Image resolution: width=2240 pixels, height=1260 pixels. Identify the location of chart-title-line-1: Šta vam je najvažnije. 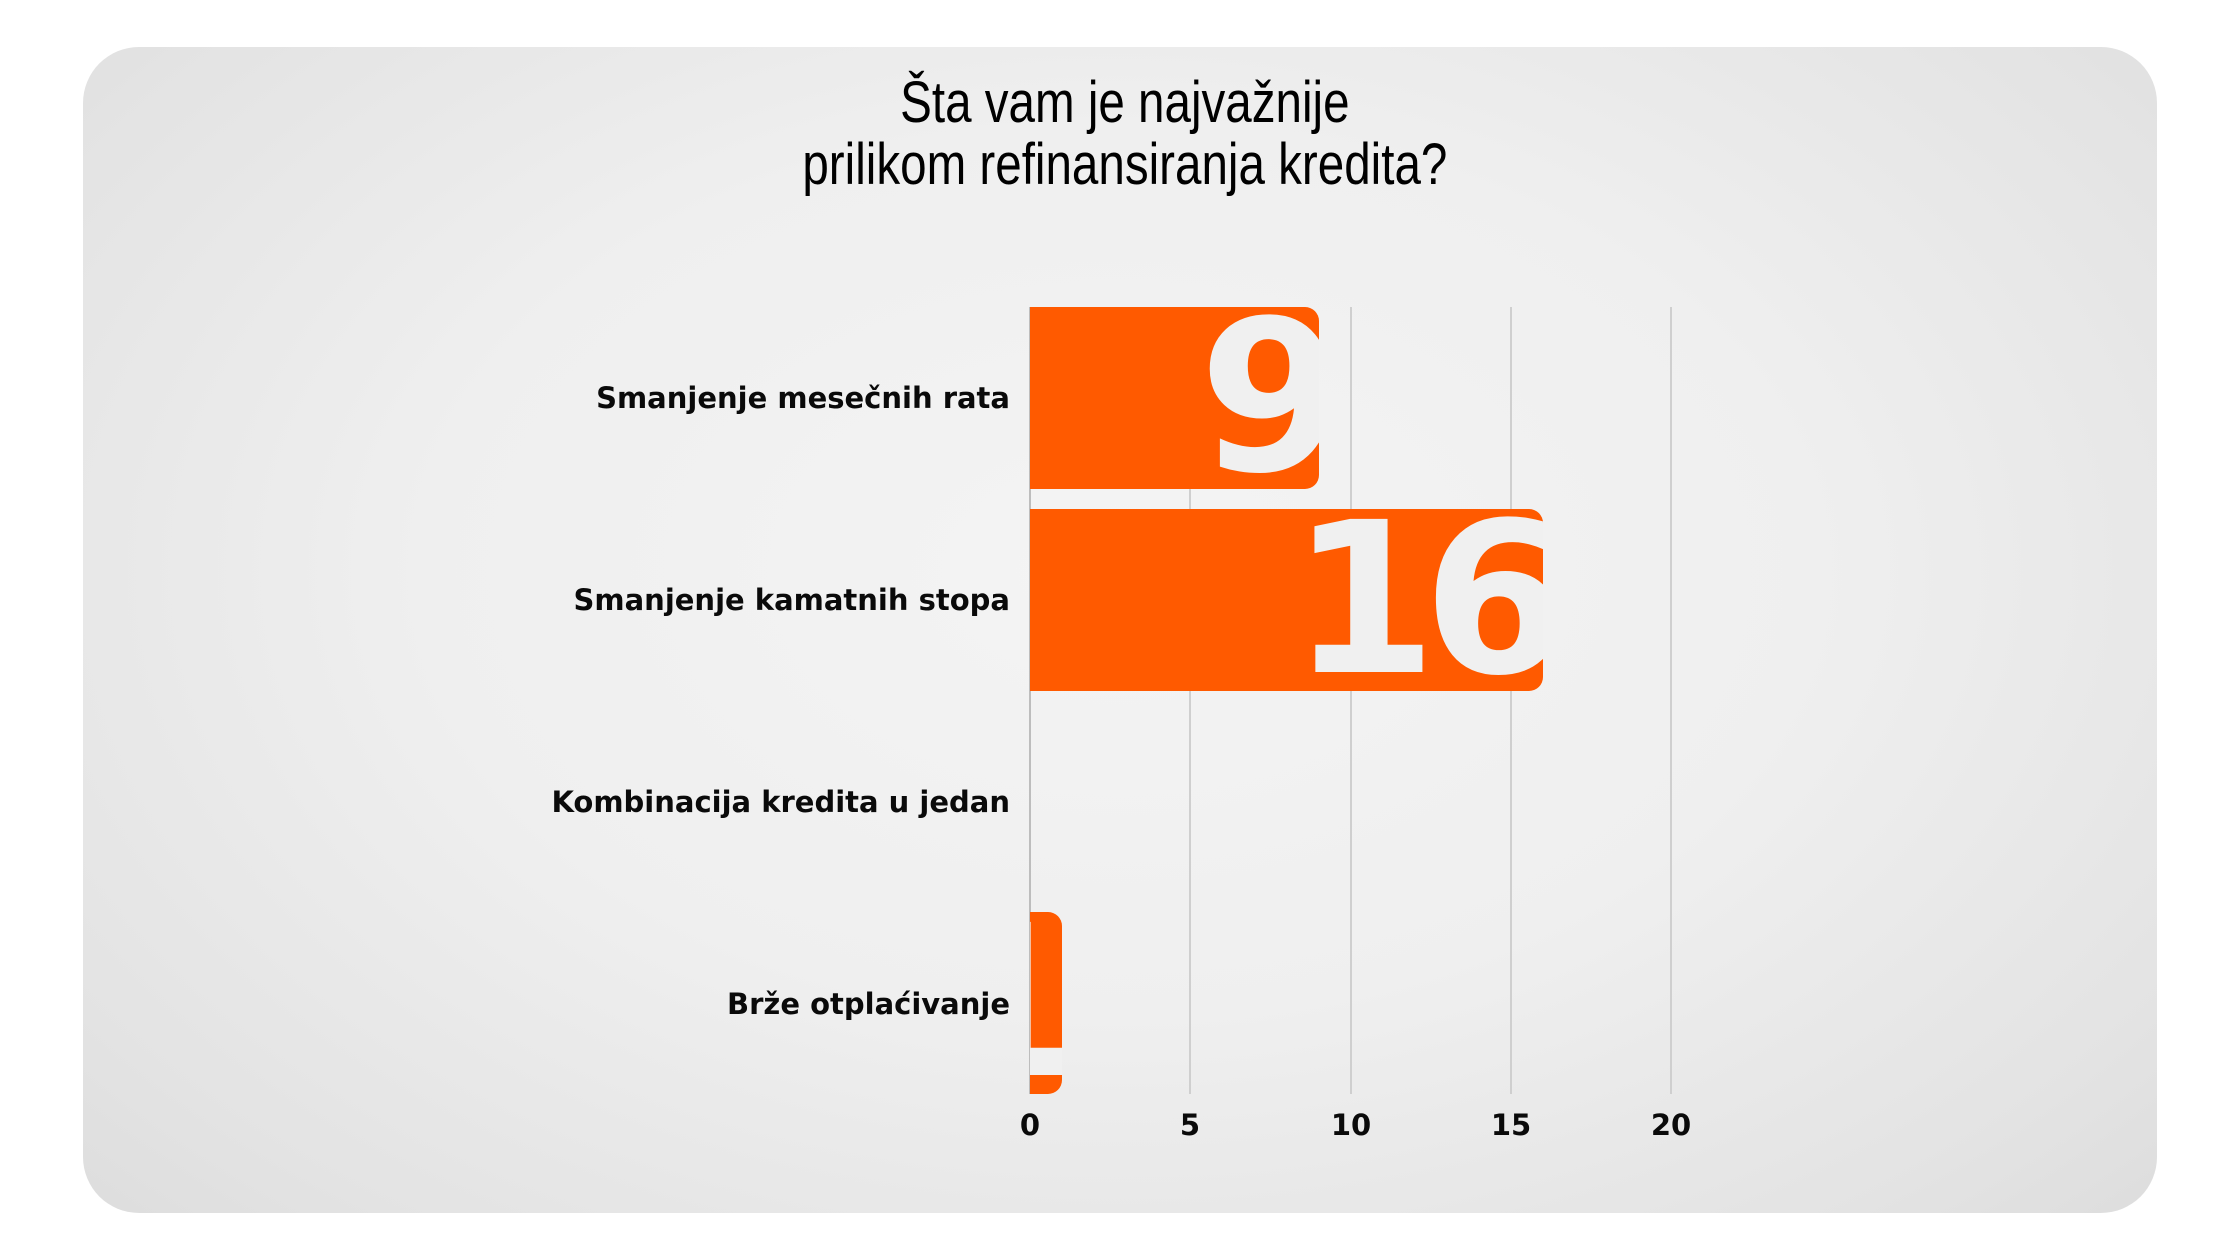
(1125, 102).